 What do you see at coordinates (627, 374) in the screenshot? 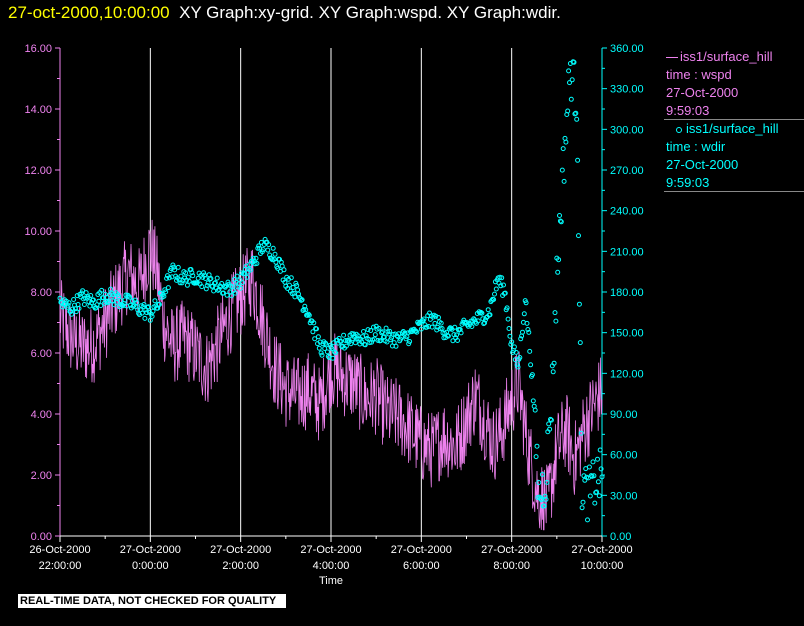
I see `y-right-tick-label: 120.00` at bounding box center [627, 374].